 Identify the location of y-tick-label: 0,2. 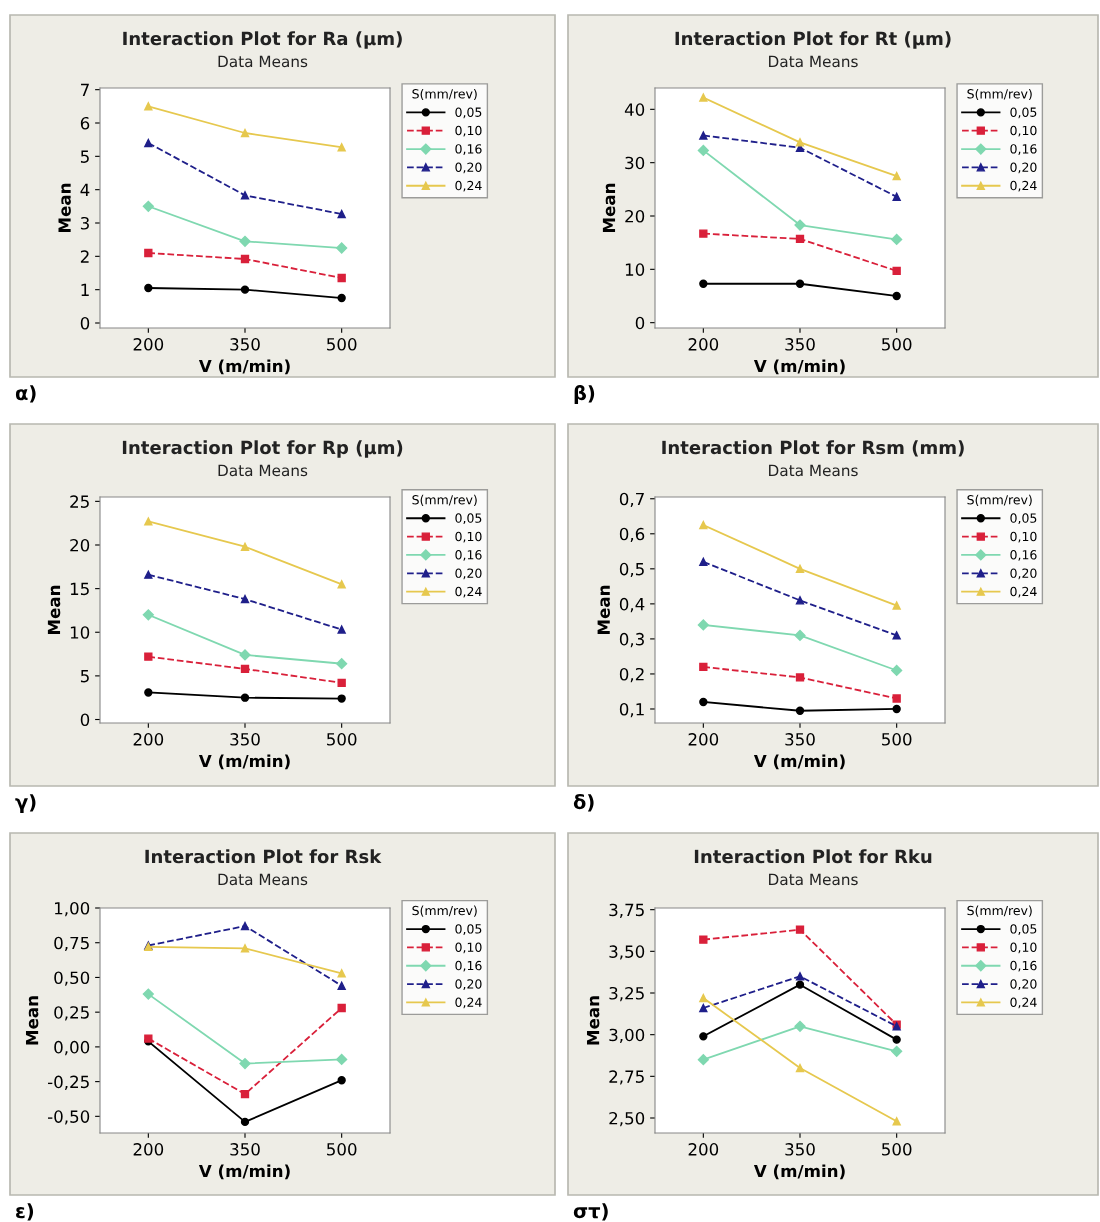
(631, 675).